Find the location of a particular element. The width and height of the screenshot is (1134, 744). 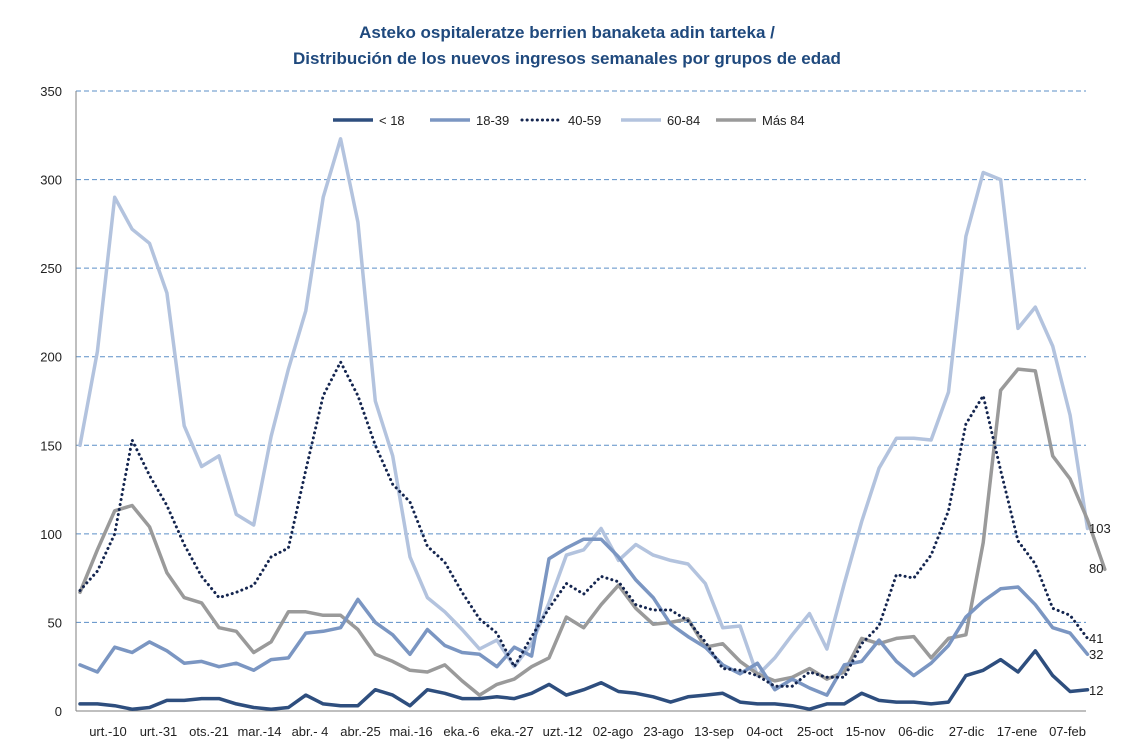

y-tick-label: 50 is located at coordinates (55, 622).